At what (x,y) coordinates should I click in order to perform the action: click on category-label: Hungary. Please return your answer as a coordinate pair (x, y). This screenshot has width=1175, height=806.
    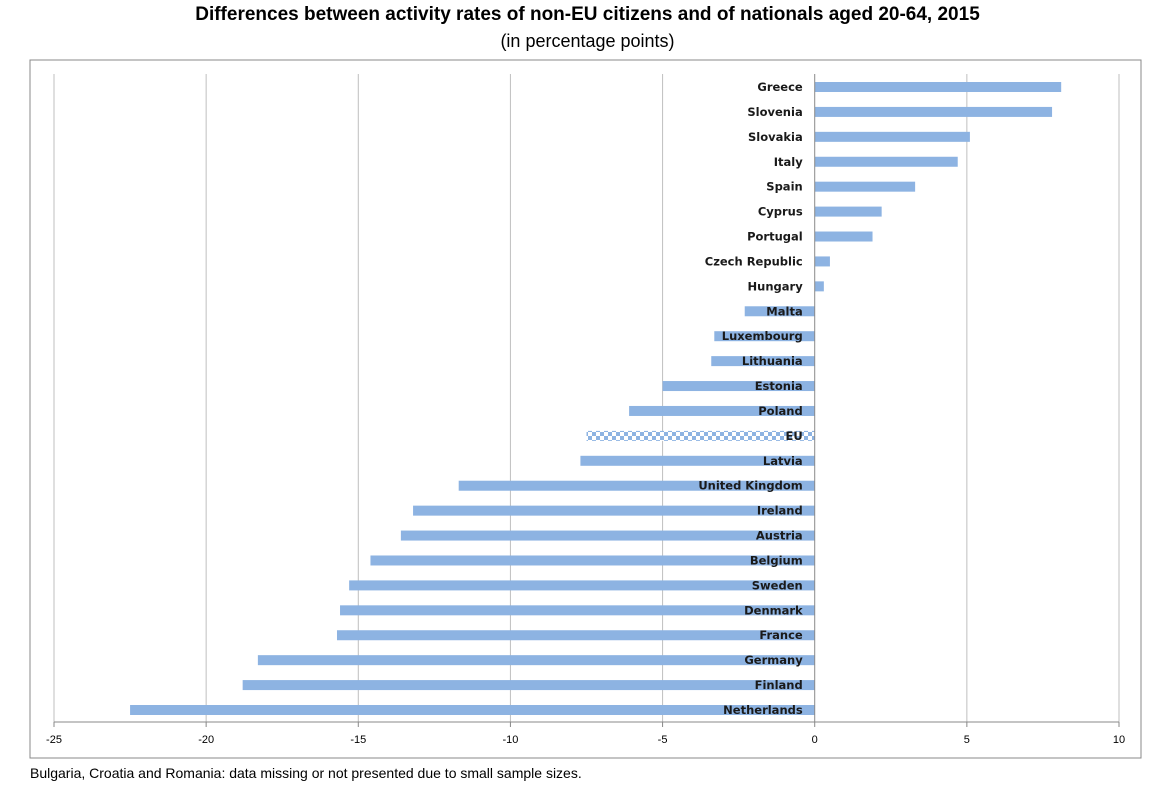
    Looking at the image, I should click on (776, 286).